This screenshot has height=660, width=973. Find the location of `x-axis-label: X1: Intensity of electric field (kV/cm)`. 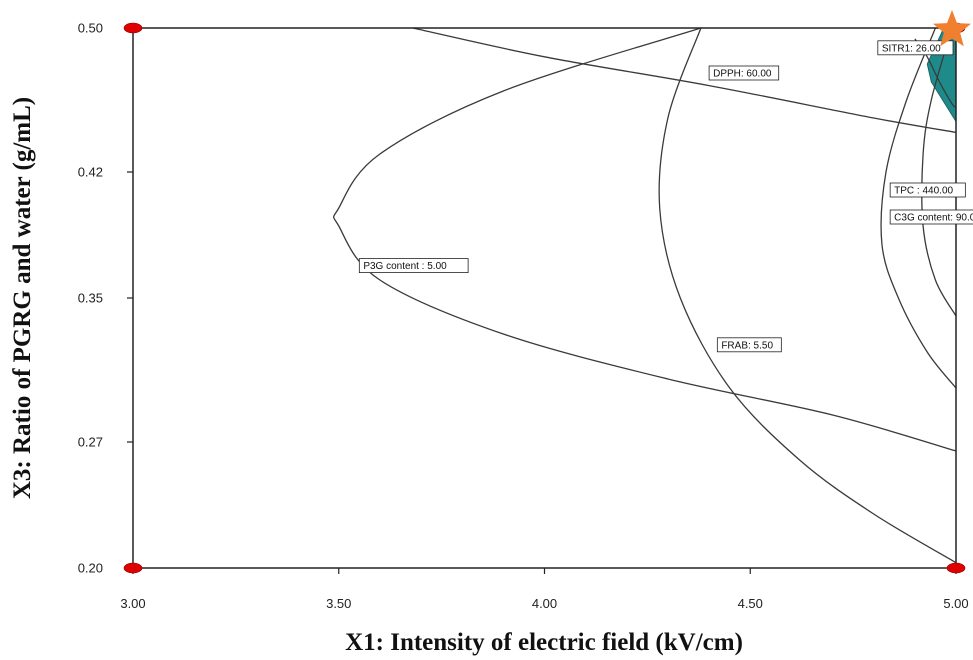

x-axis-label: X1: Intensity of electric field (kV/cm) is located at coordinates (544, 642).